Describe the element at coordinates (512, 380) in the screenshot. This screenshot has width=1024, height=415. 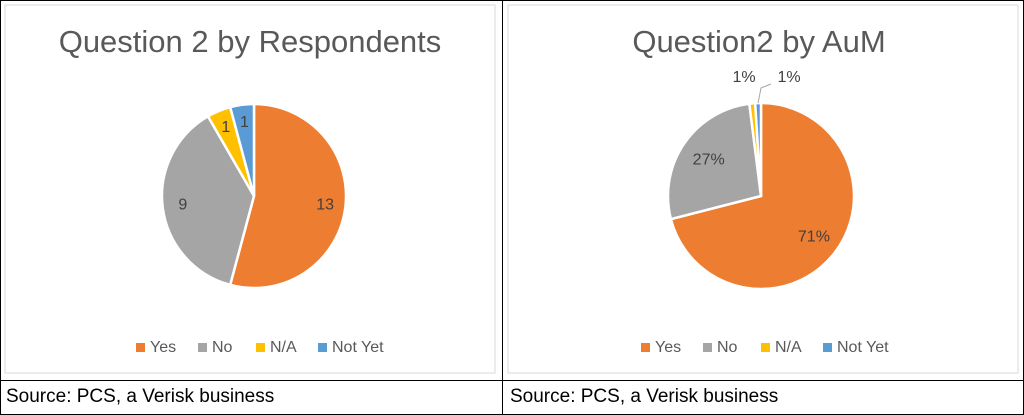
I see `table-divider-horizontal` at that location.